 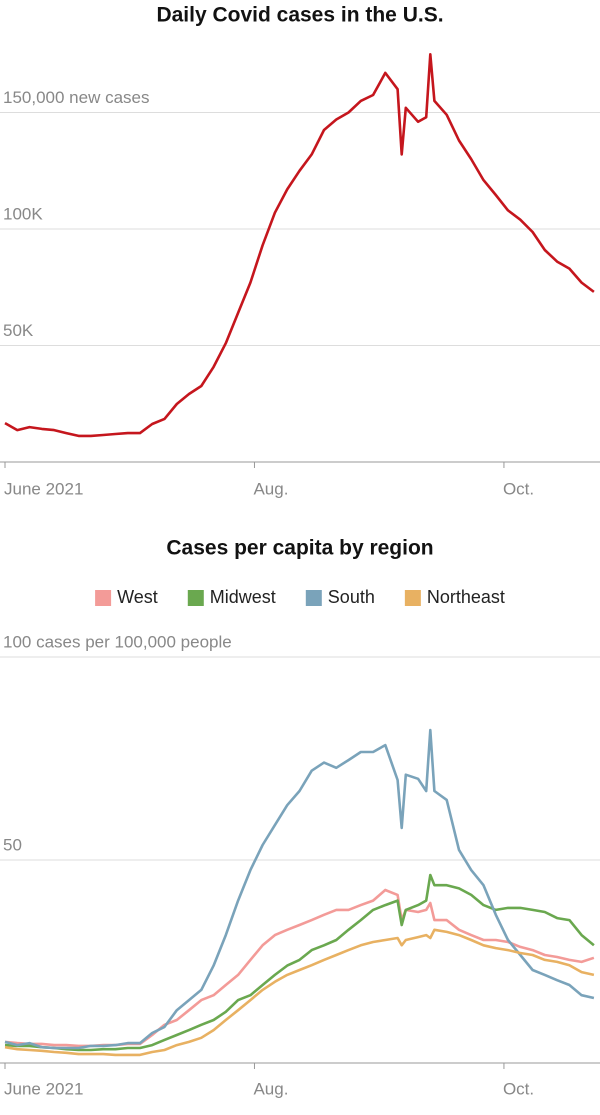 I want to click on legend-label: West, so click(x=137, y=597).